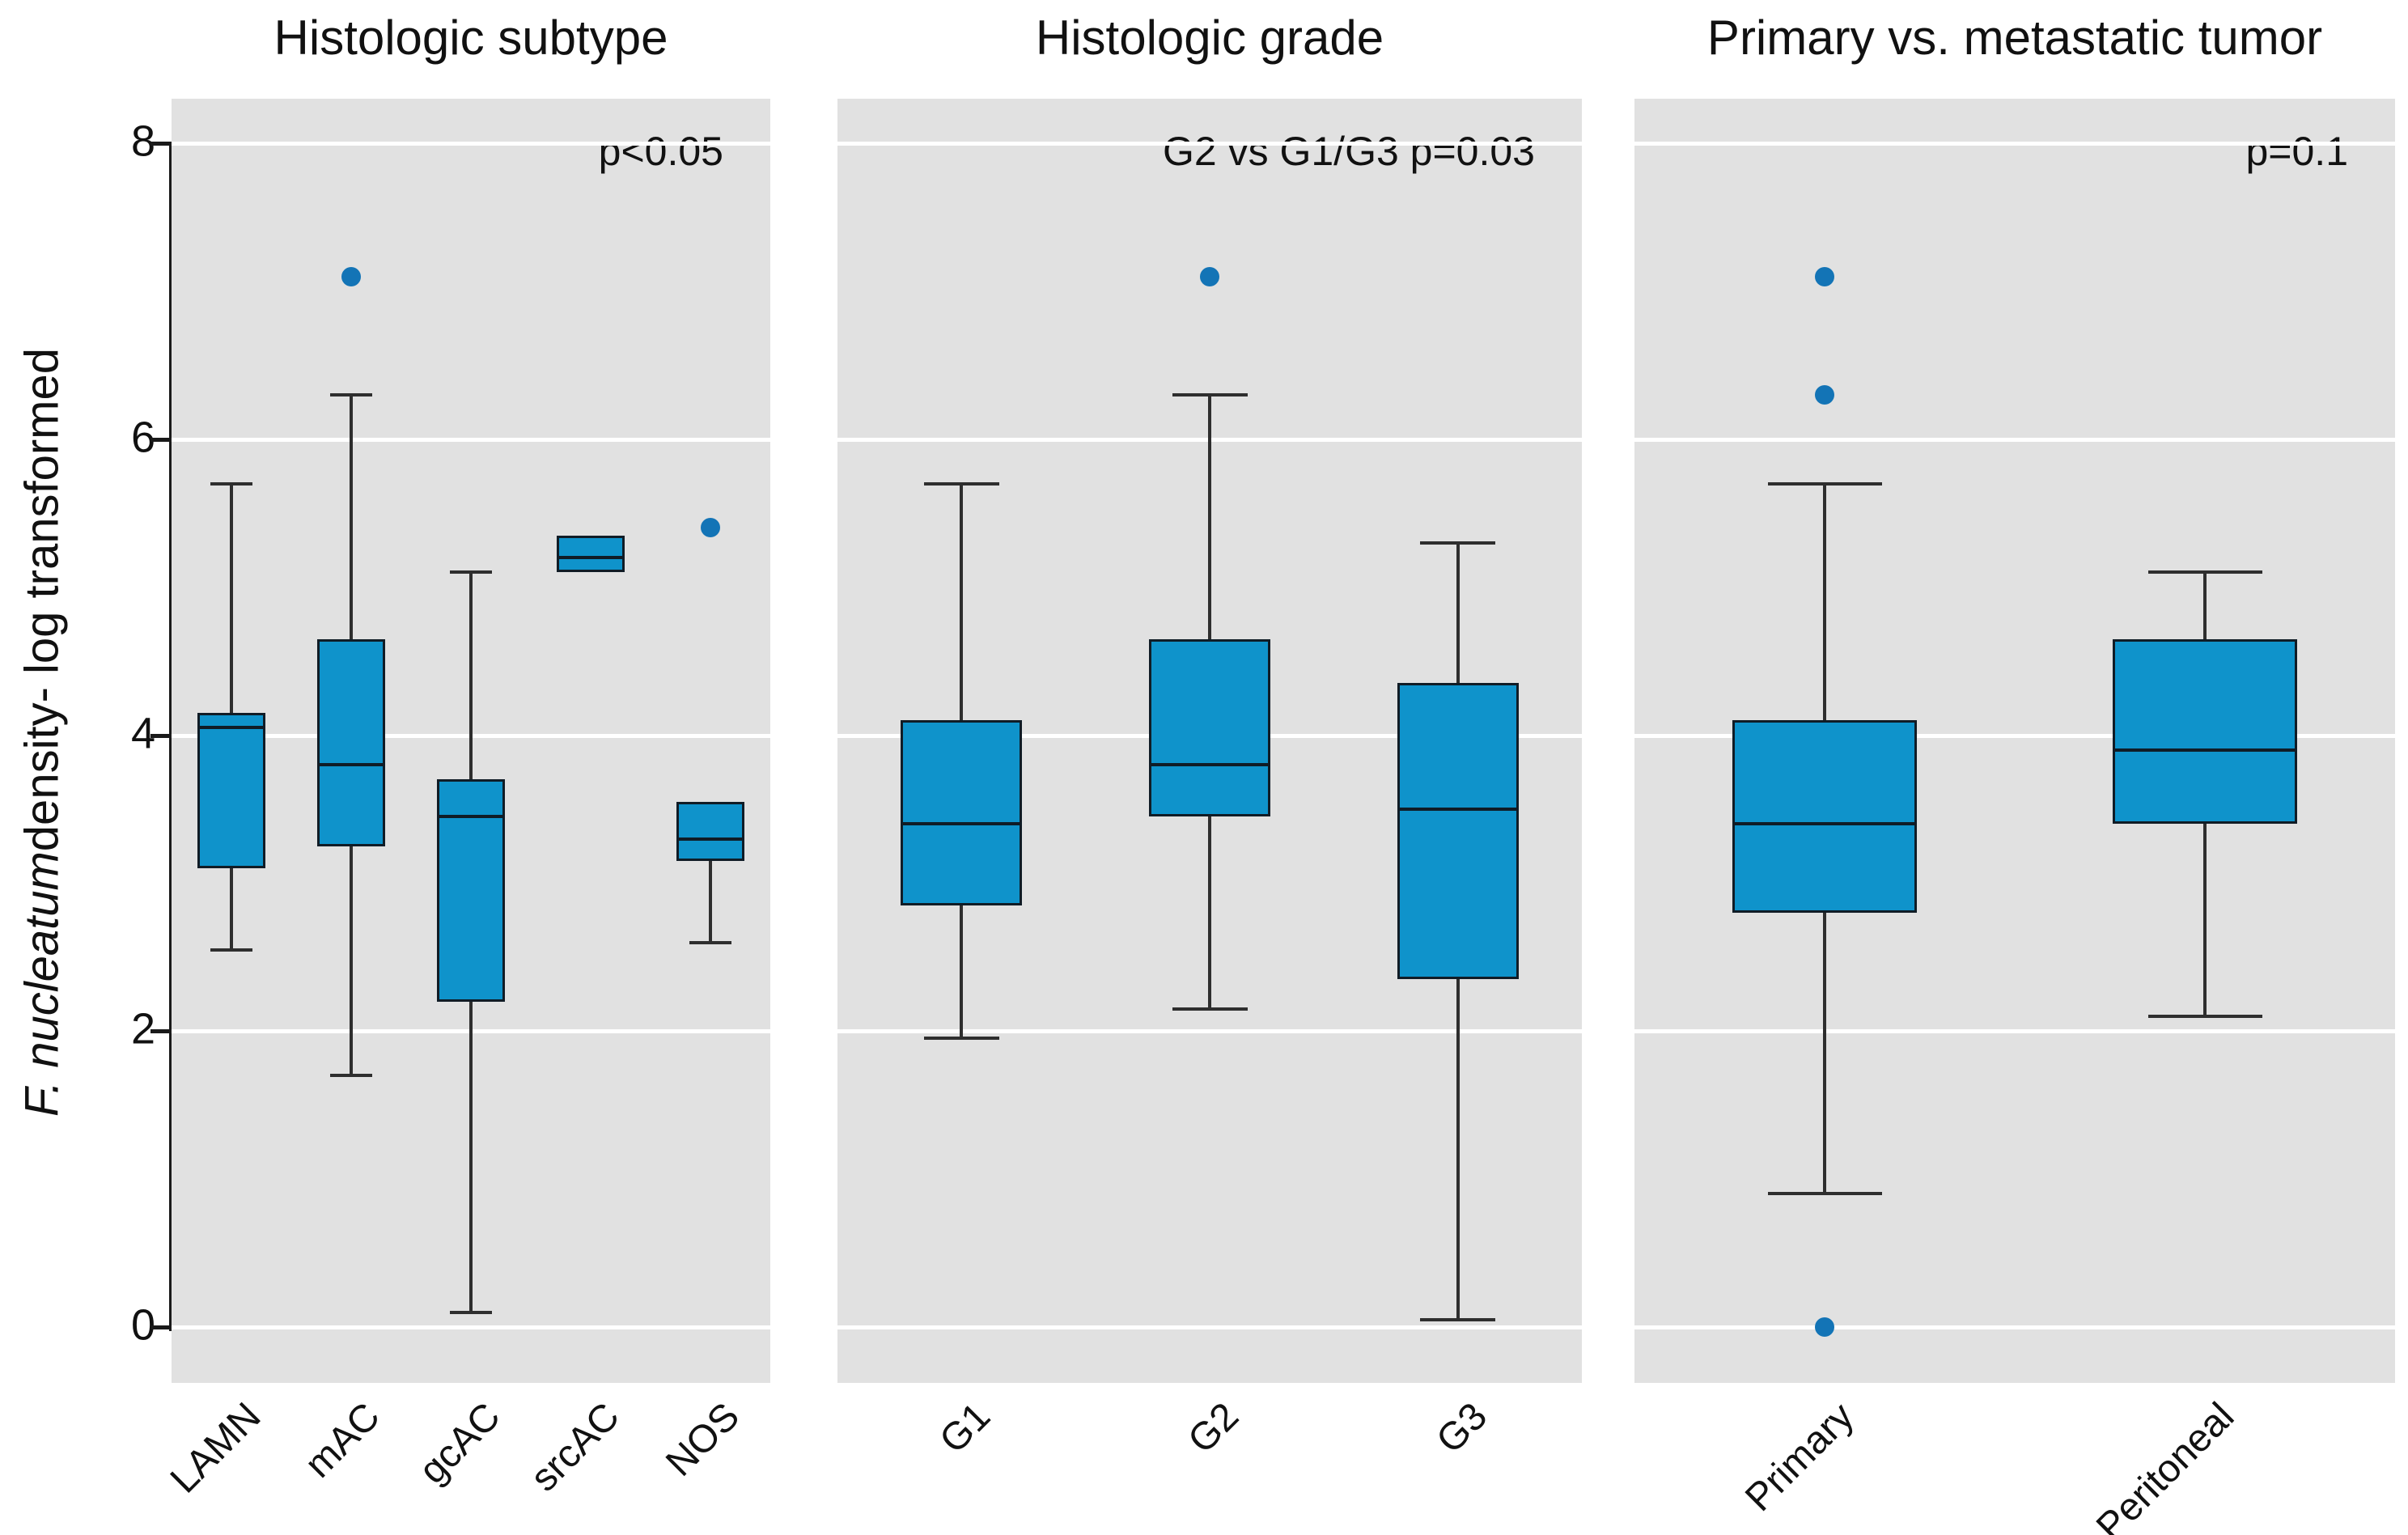 The height and width of the screenshot is (1535, 2408). Describe the element at coordinates (1209, 765) in the screenshot. I see `median-G2` at that location.